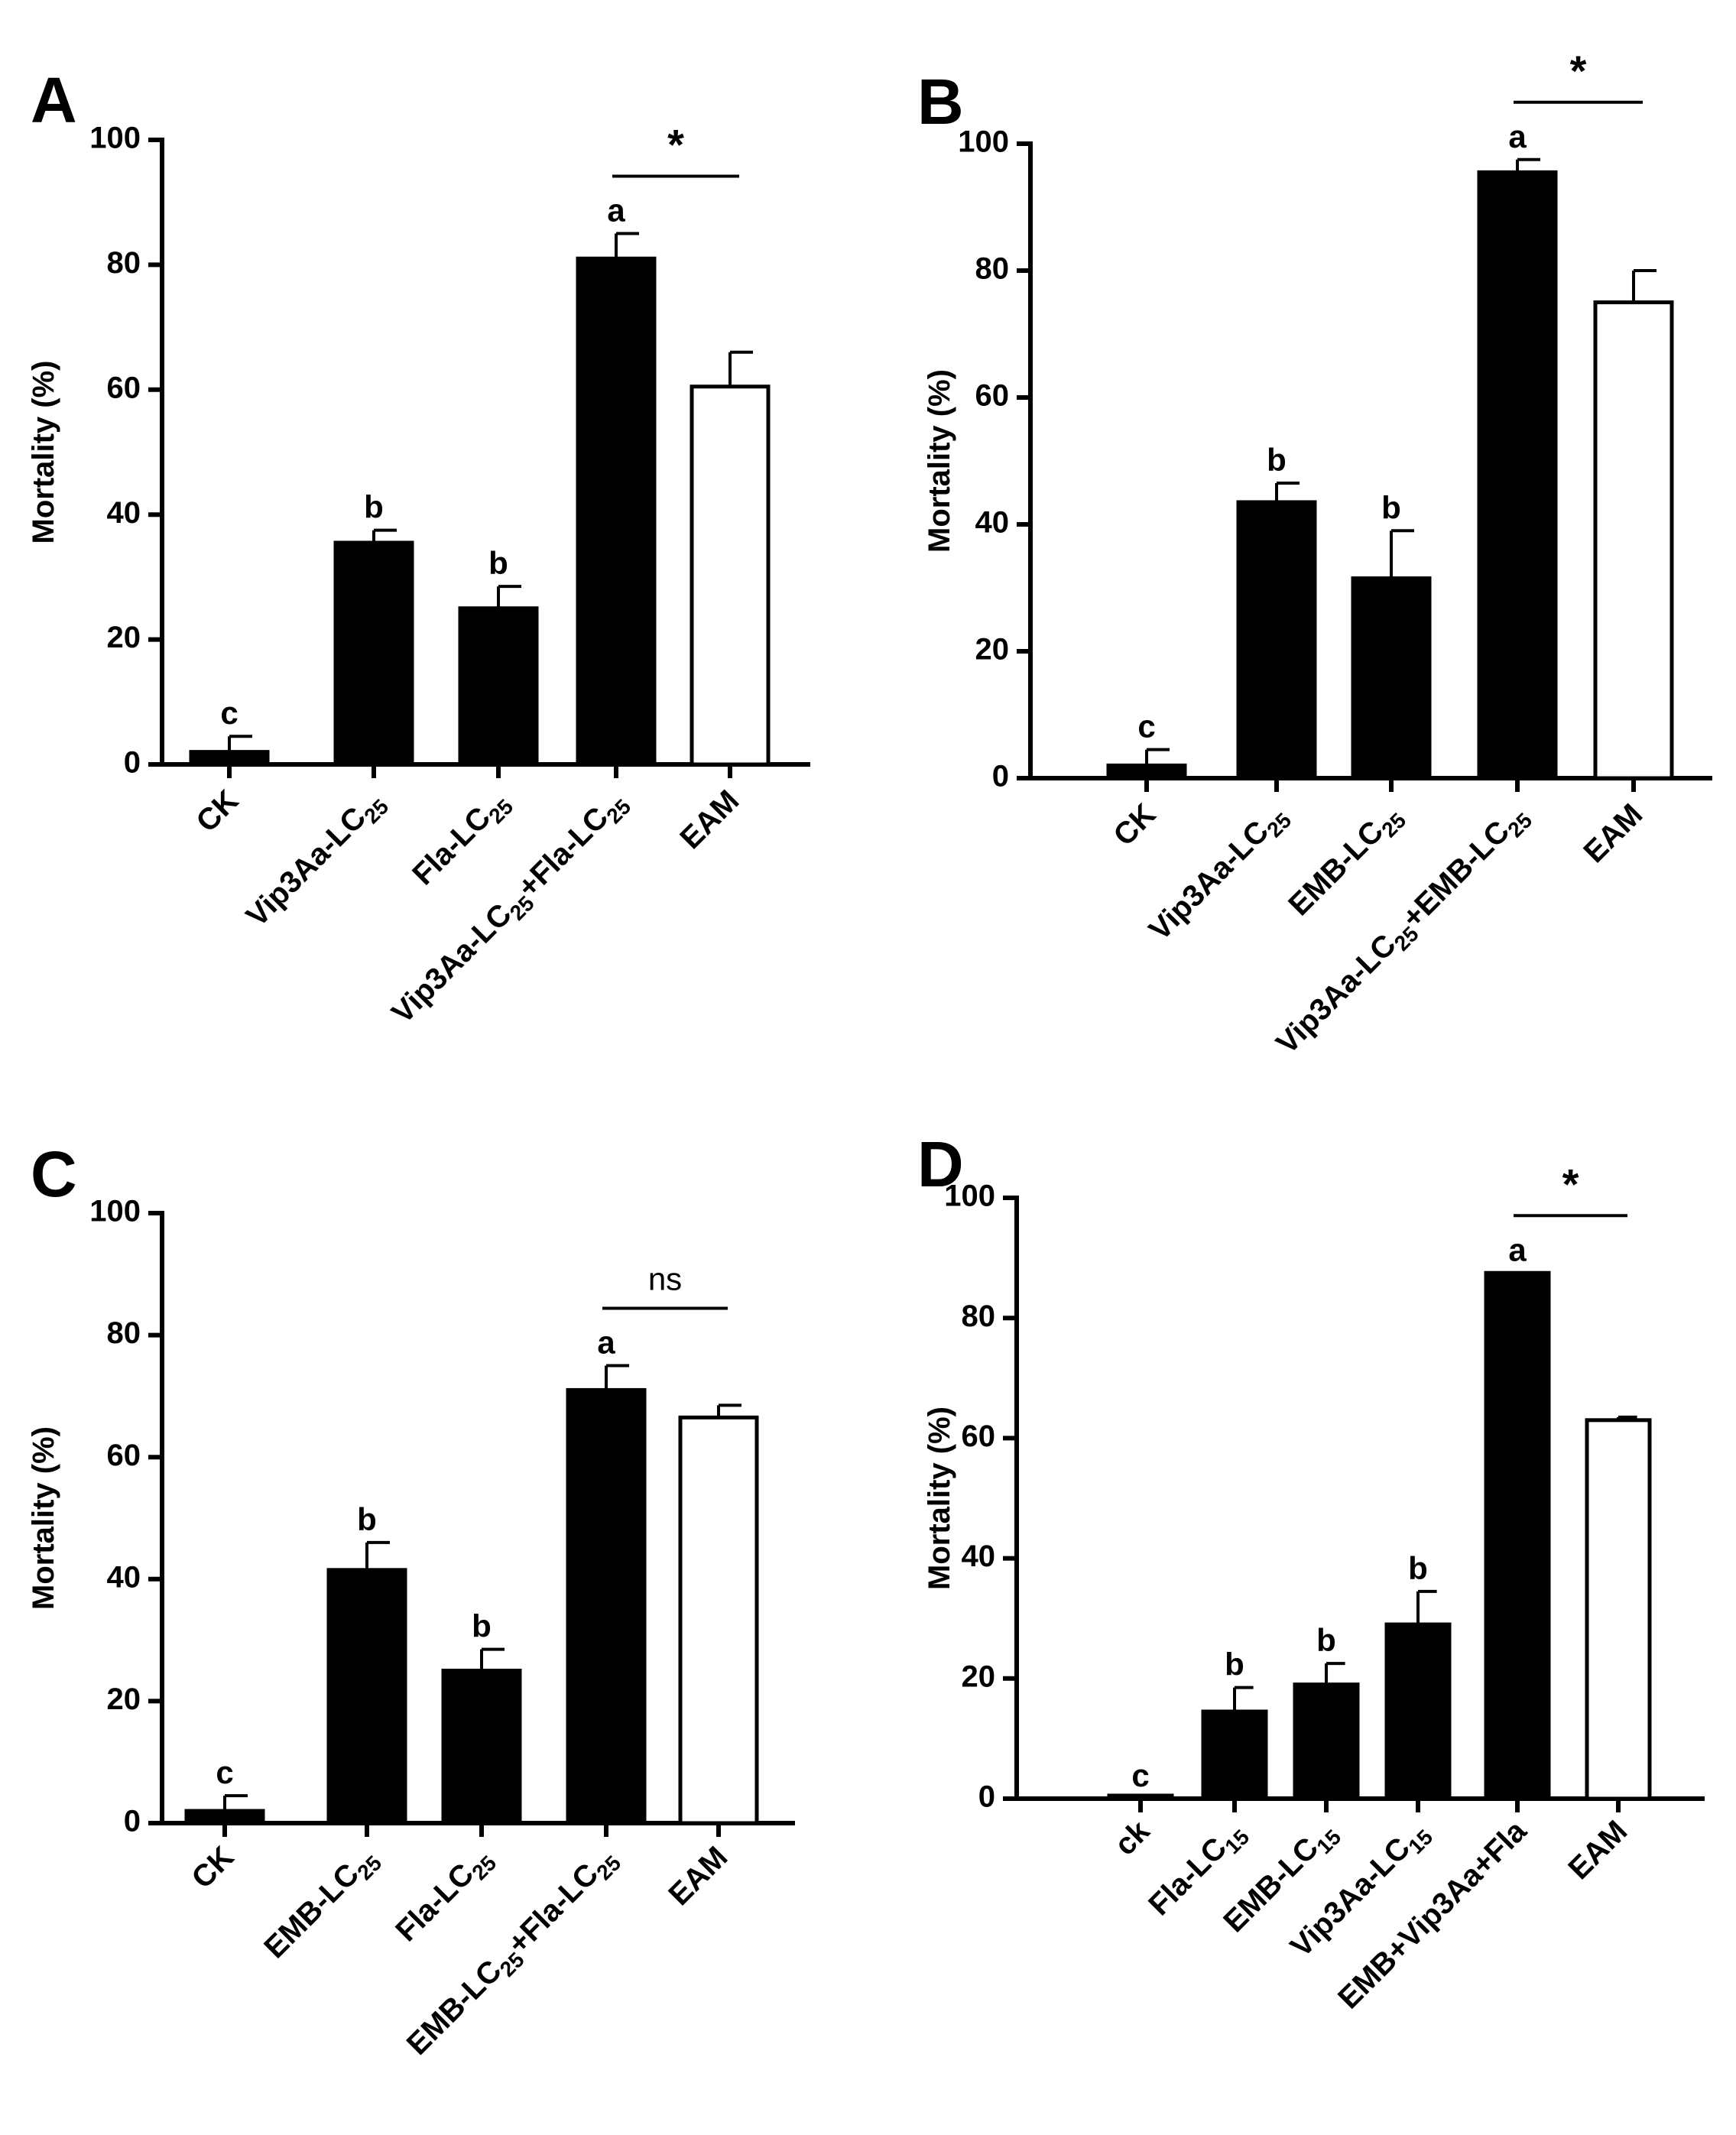  I want to click on category-label: Vip3Aa-LC25+Fla-LC25, so click(510, 908).